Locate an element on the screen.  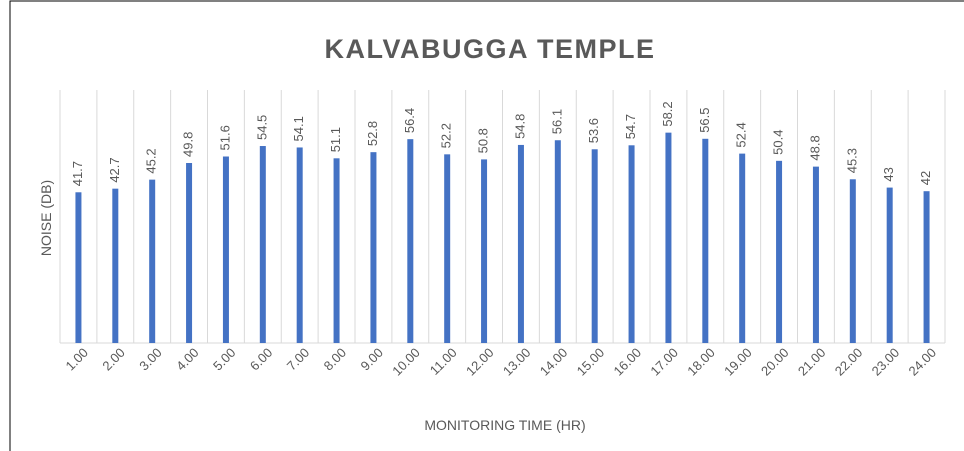
data-label: 49.8 is located at coordinates (188, 144).